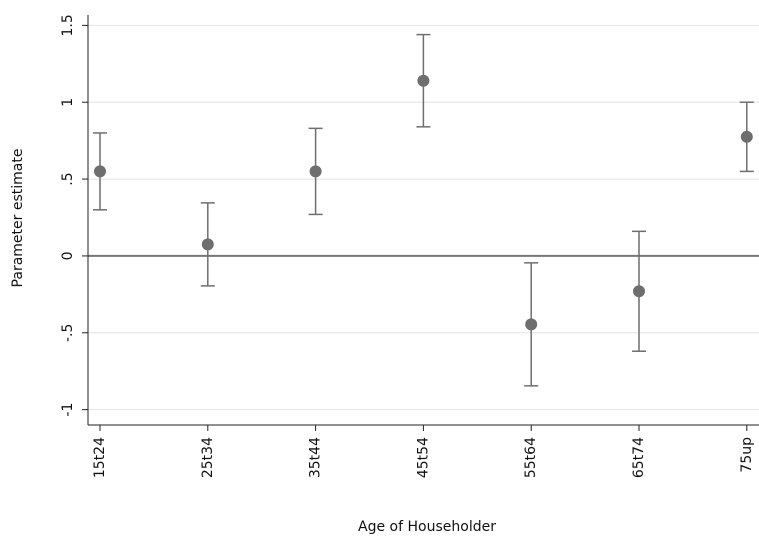 The height and width of the screenshot is (544, 759). What do you see at coordinates (639, 457) in the screenshot?
I see `x-tick-label: 65t74` at bounding box center [639, 457].